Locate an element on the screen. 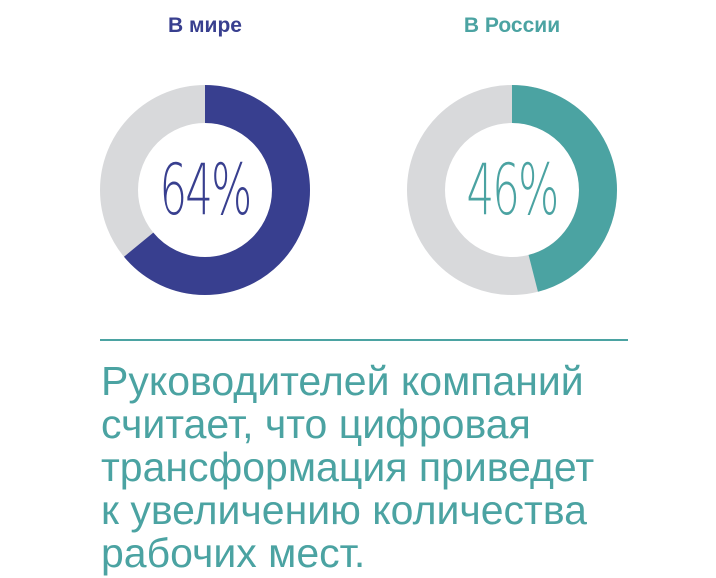  russia-donut-chart: 46% is located at coordinates (512, 190).